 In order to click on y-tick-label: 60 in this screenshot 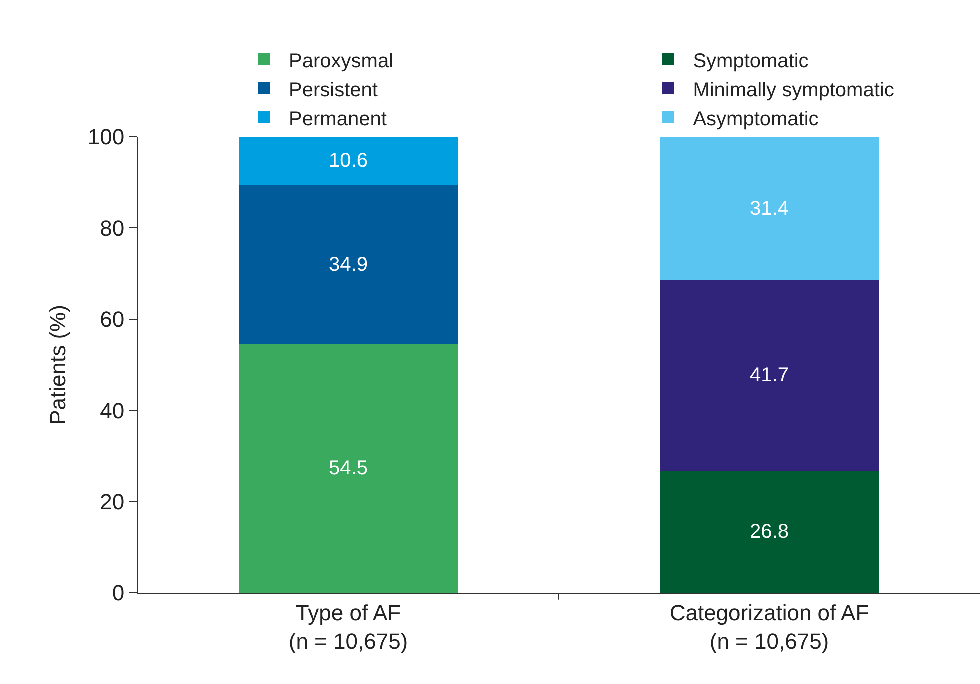, I will do `click(112, 319)`.